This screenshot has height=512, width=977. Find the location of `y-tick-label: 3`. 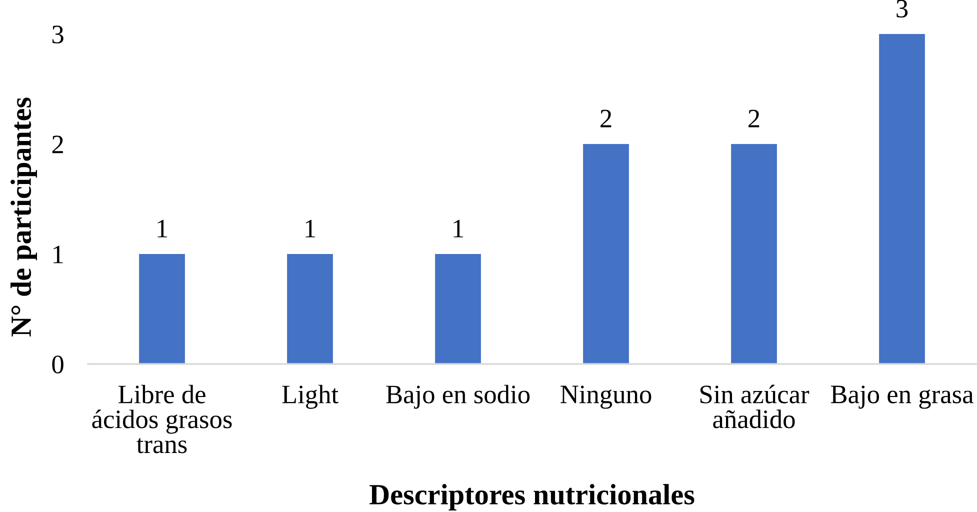

y-tick-label: 3 is located at coordinates (58, 35).